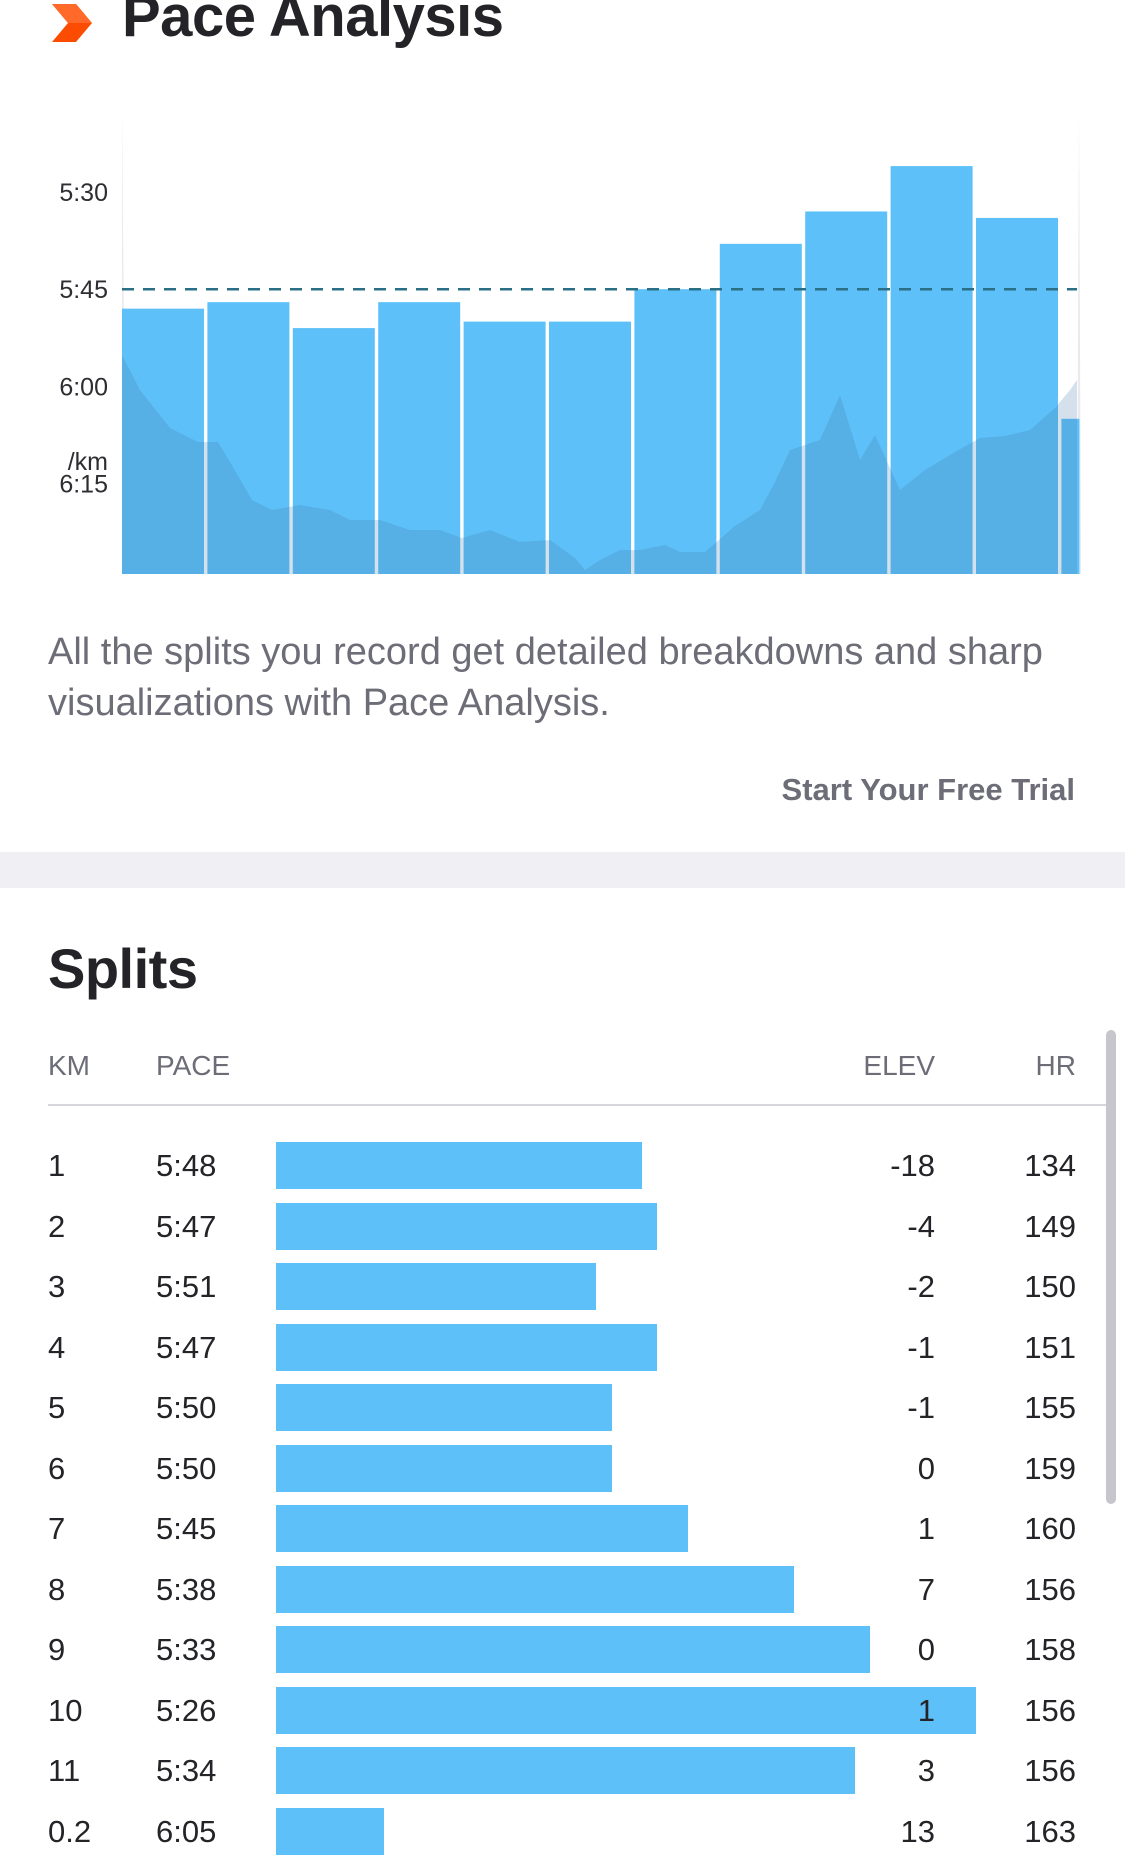 The width and height of the screenshot is (1125, 1866). What do you see at coordinates (562, 1070) in the screenshot?
I see `splits-table-header: KM PACE ELEV HR` at bounding box center [562, 1070].